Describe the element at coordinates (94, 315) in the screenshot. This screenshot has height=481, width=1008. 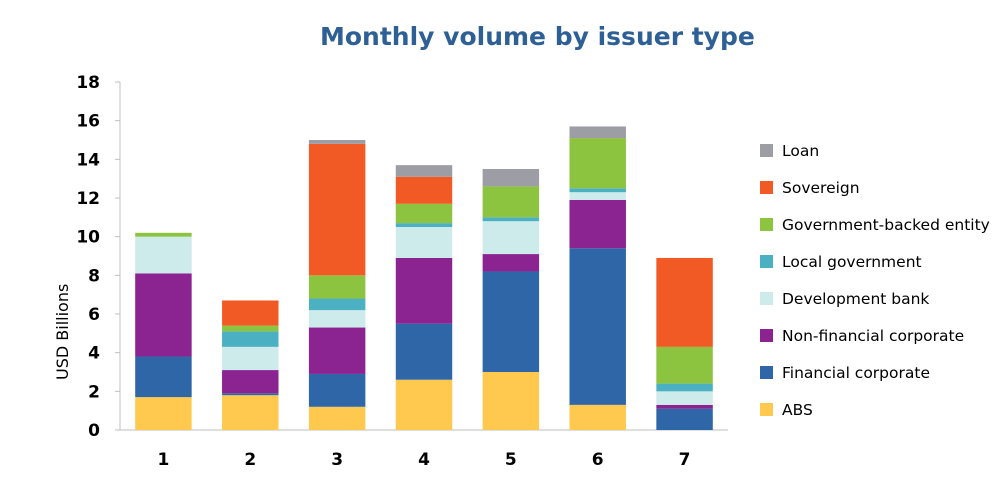
I see `y-tick-label: 6` at that location.